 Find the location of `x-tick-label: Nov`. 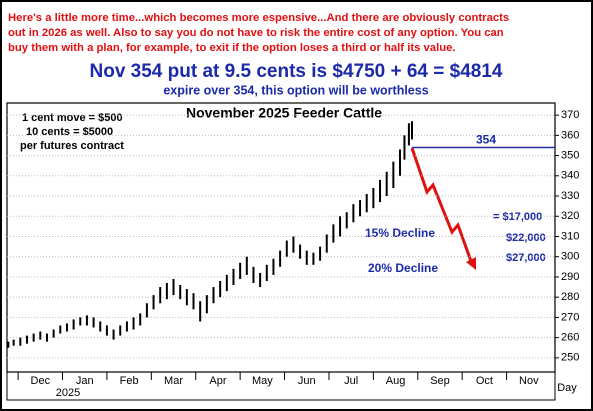

x-tick-label: Nov is located at coordinates (529, 381).